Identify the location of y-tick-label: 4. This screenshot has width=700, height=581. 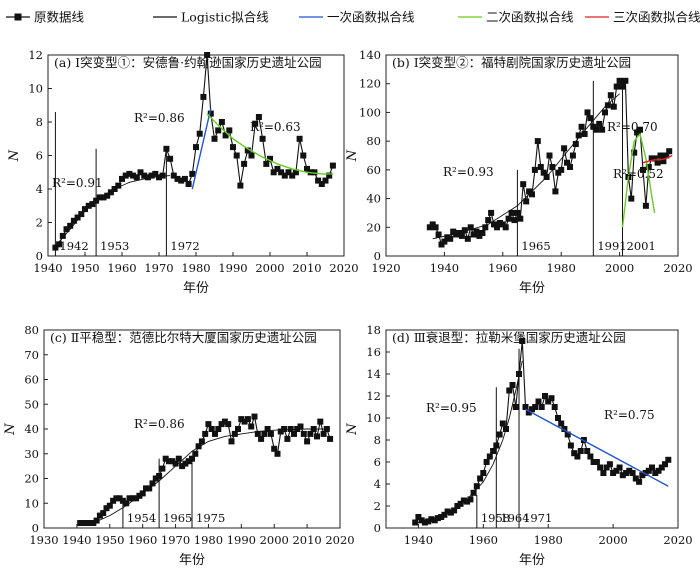
(39, 189).